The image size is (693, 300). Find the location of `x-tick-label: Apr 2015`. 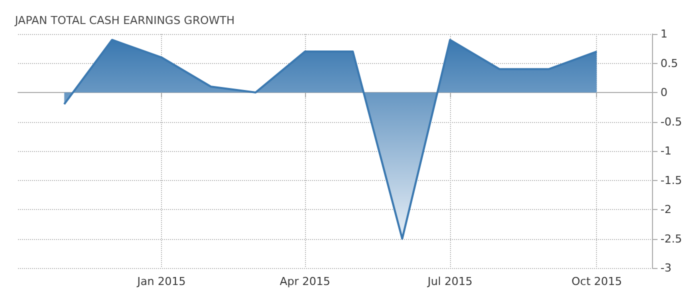

x-tick-label: Apr 2015 is located at coordinates (305, 281).